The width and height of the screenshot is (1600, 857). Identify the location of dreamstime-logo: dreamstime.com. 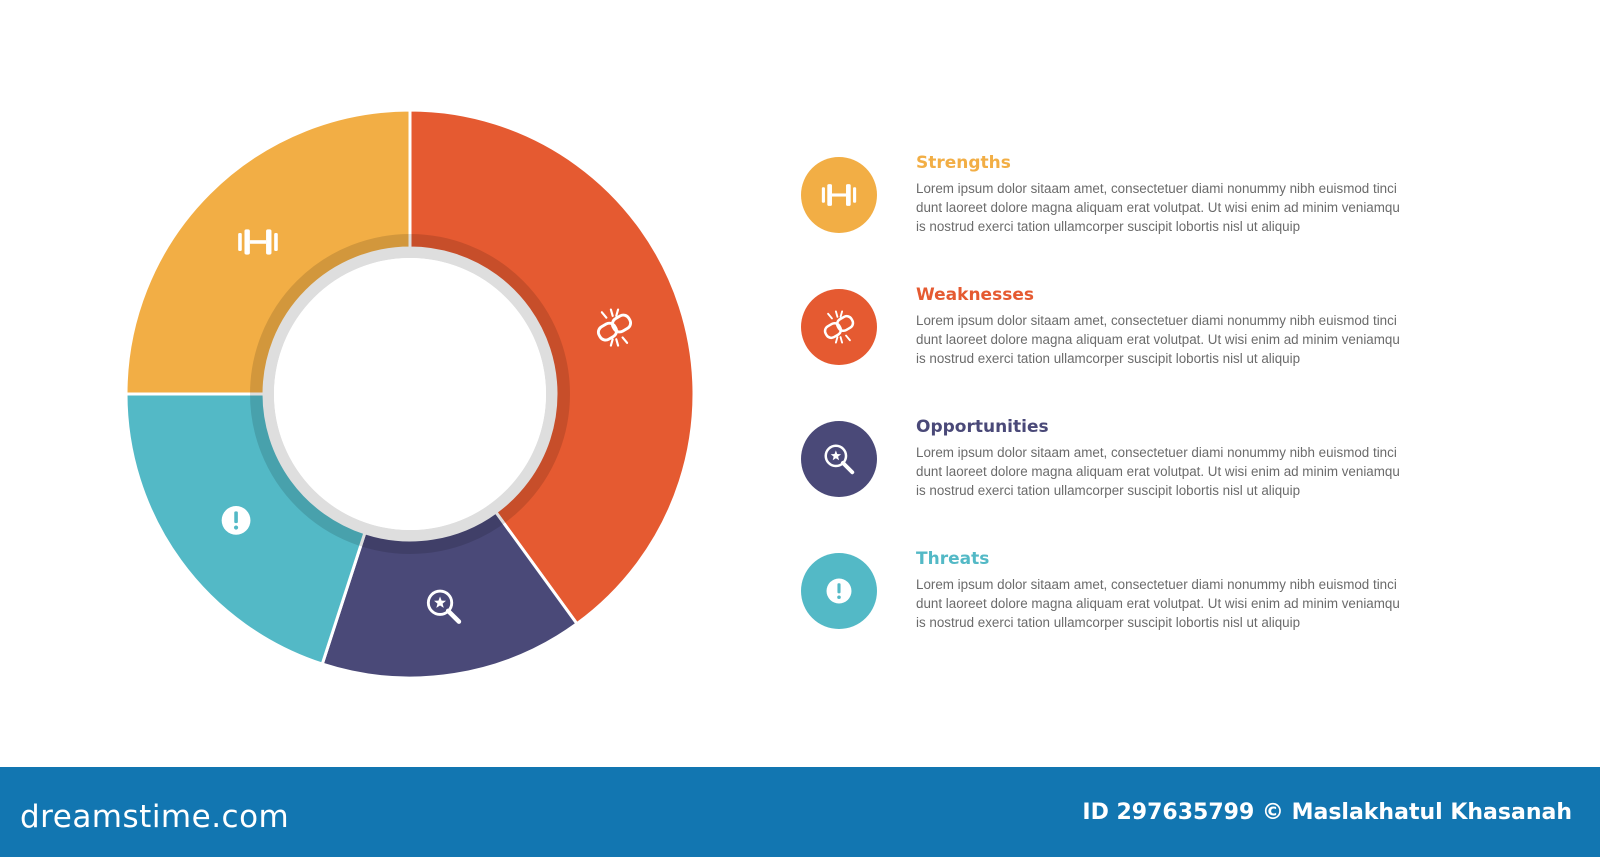
(155, 817).